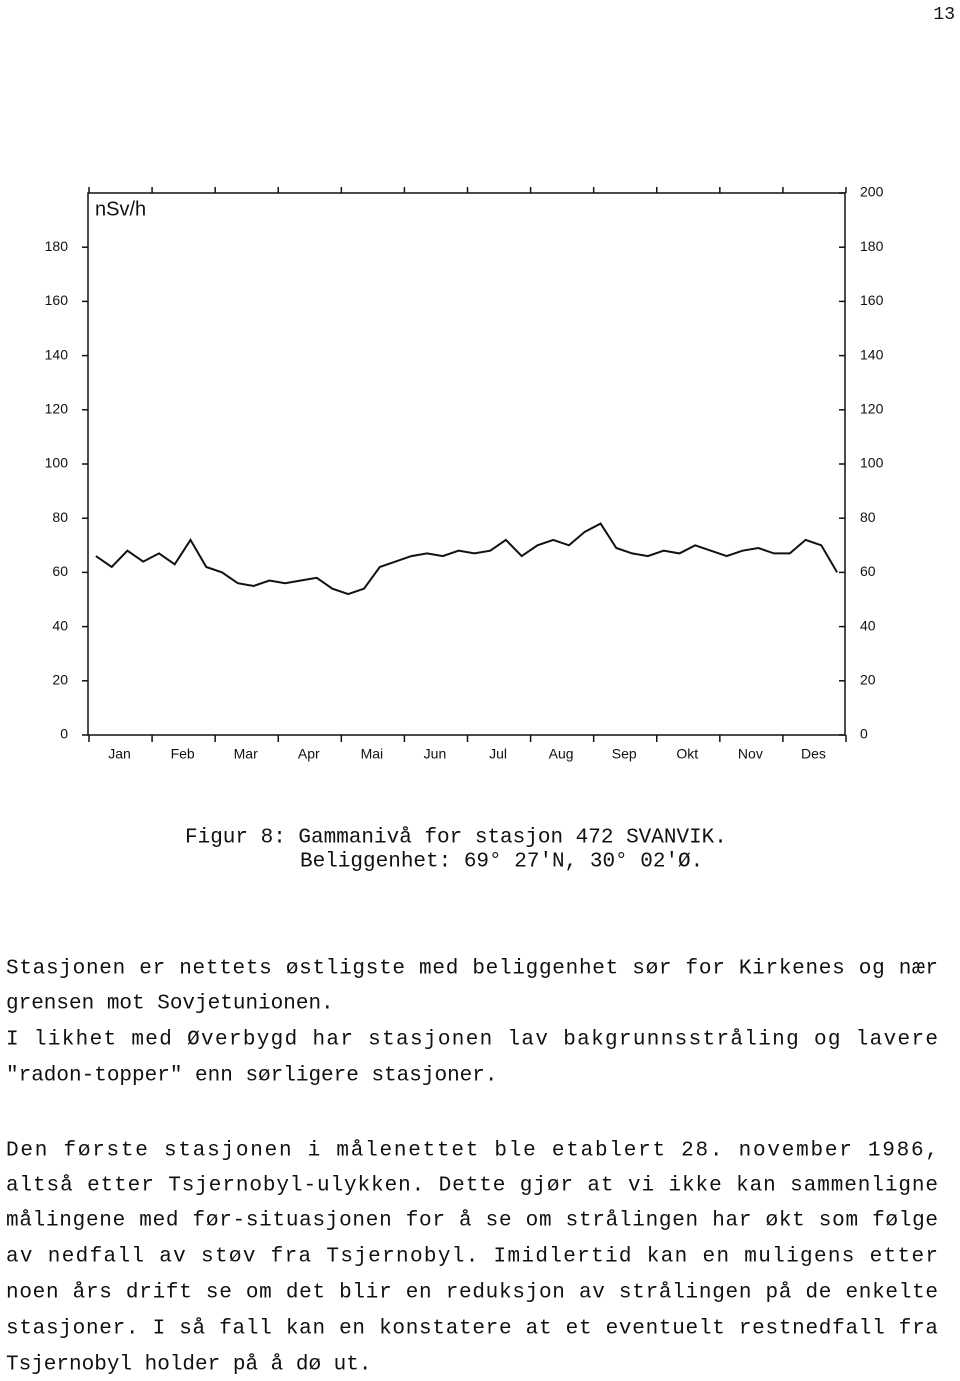 This screenshot has width=960, height=1381. I want to click on y2-tick-label: 20, so click(868, 680).